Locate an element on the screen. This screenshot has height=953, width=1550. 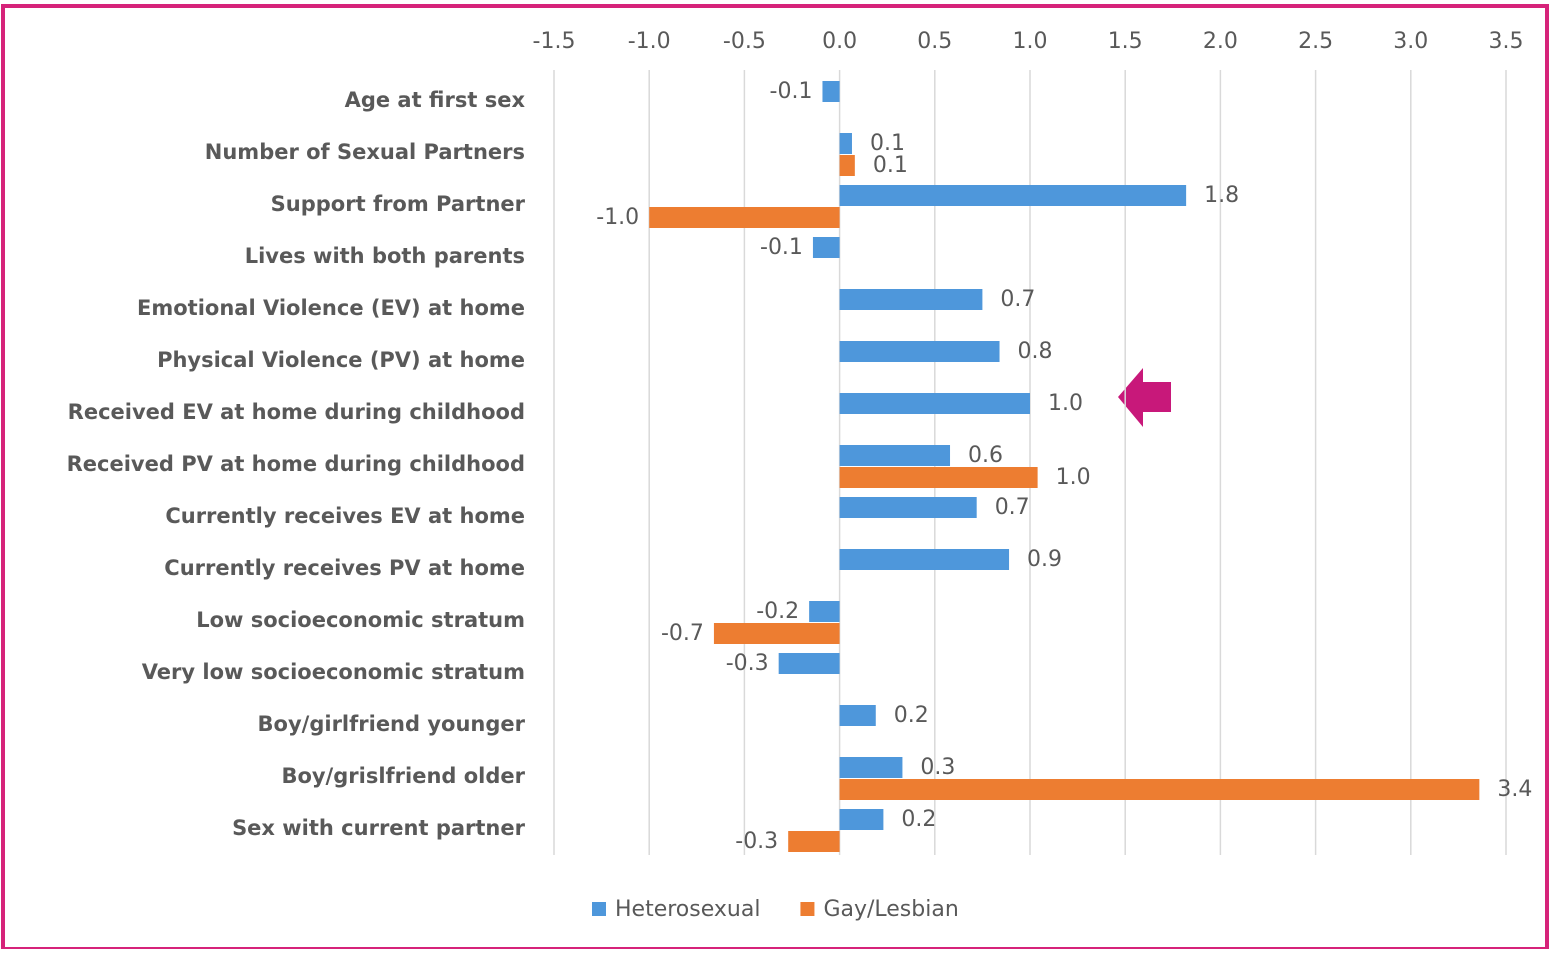
category-label: Currently receives EV at home is located at coordinates (345, 516).